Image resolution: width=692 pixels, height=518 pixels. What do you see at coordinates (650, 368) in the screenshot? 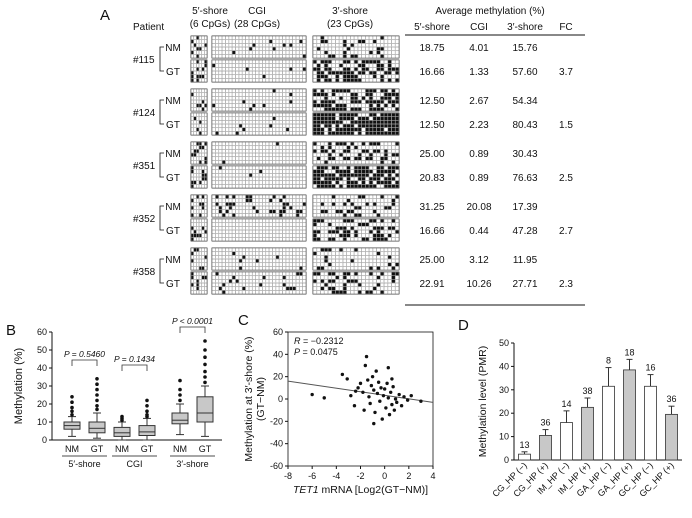
I see `n-label: 16` at bounding box center [650, 368].